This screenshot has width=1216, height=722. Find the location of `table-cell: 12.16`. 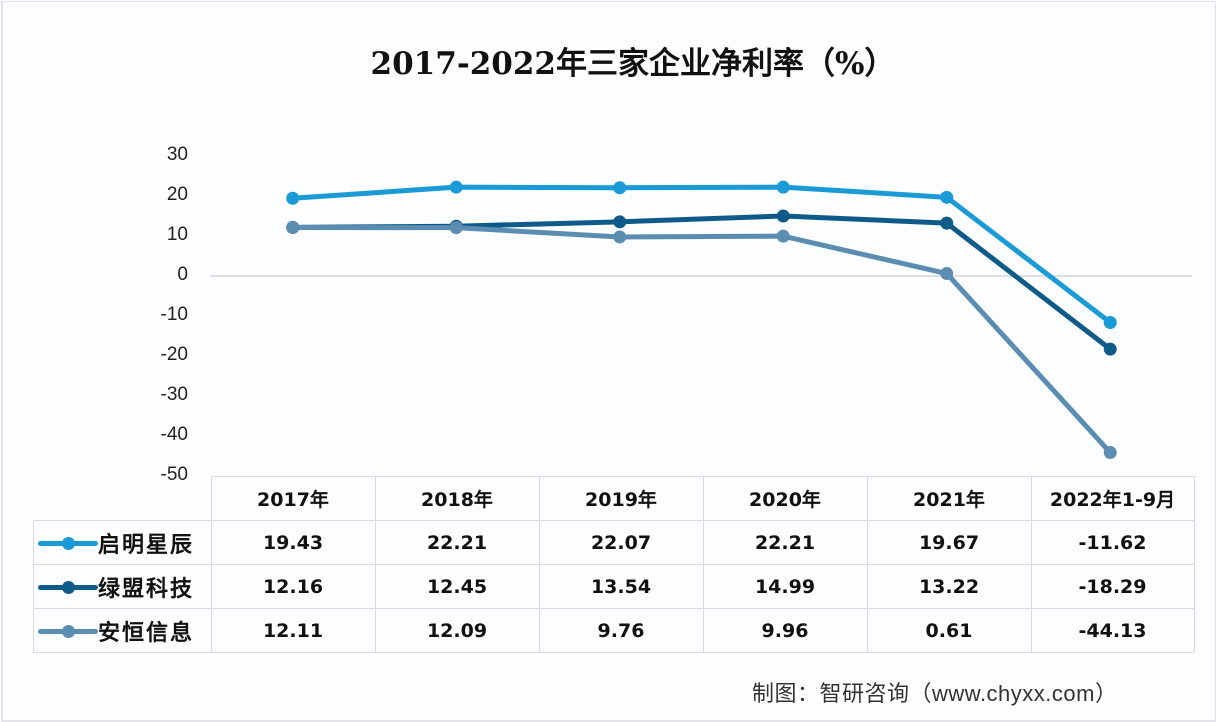

table-cell: 12.16 is located at coordinates (293, 586).